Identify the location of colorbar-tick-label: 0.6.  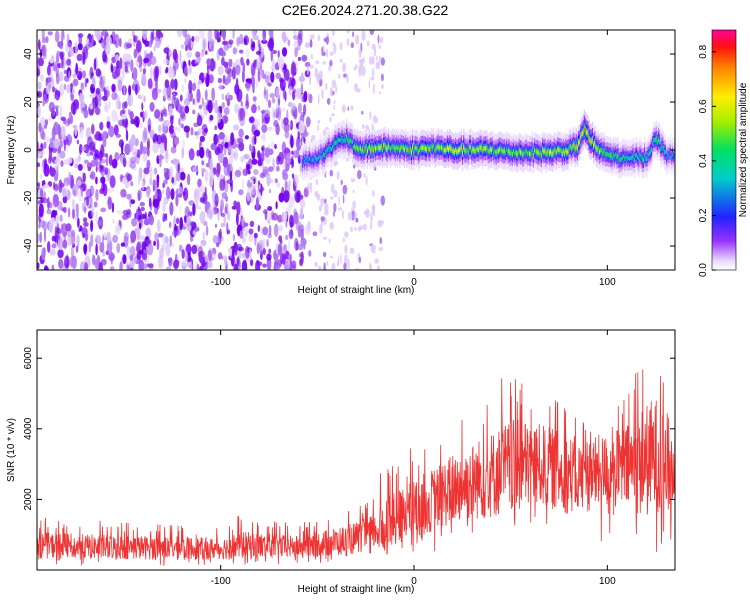
(703, 106).